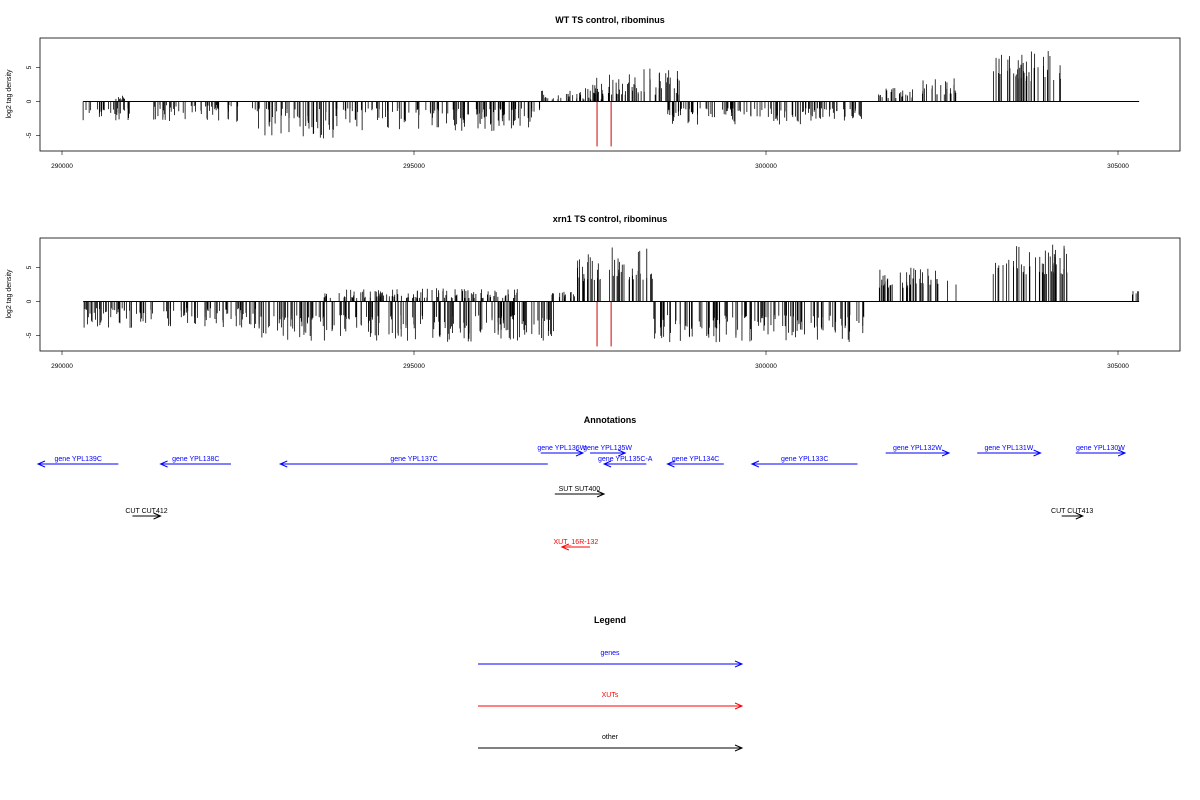 The width and height of the screenshot is (1200, 800). What do you see at coordinates (1118, 166) in the screenshot?
I see `wt-x-tick-label: 305000` at bounding box center [1118, 166].